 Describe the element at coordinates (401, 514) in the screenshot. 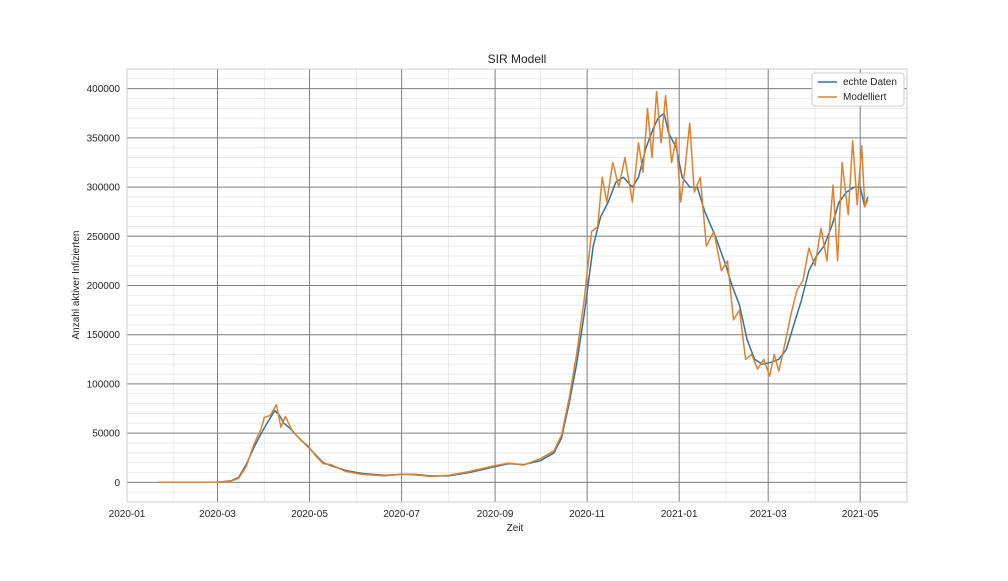

I see `x-tick-label: 2020-07` at that location.